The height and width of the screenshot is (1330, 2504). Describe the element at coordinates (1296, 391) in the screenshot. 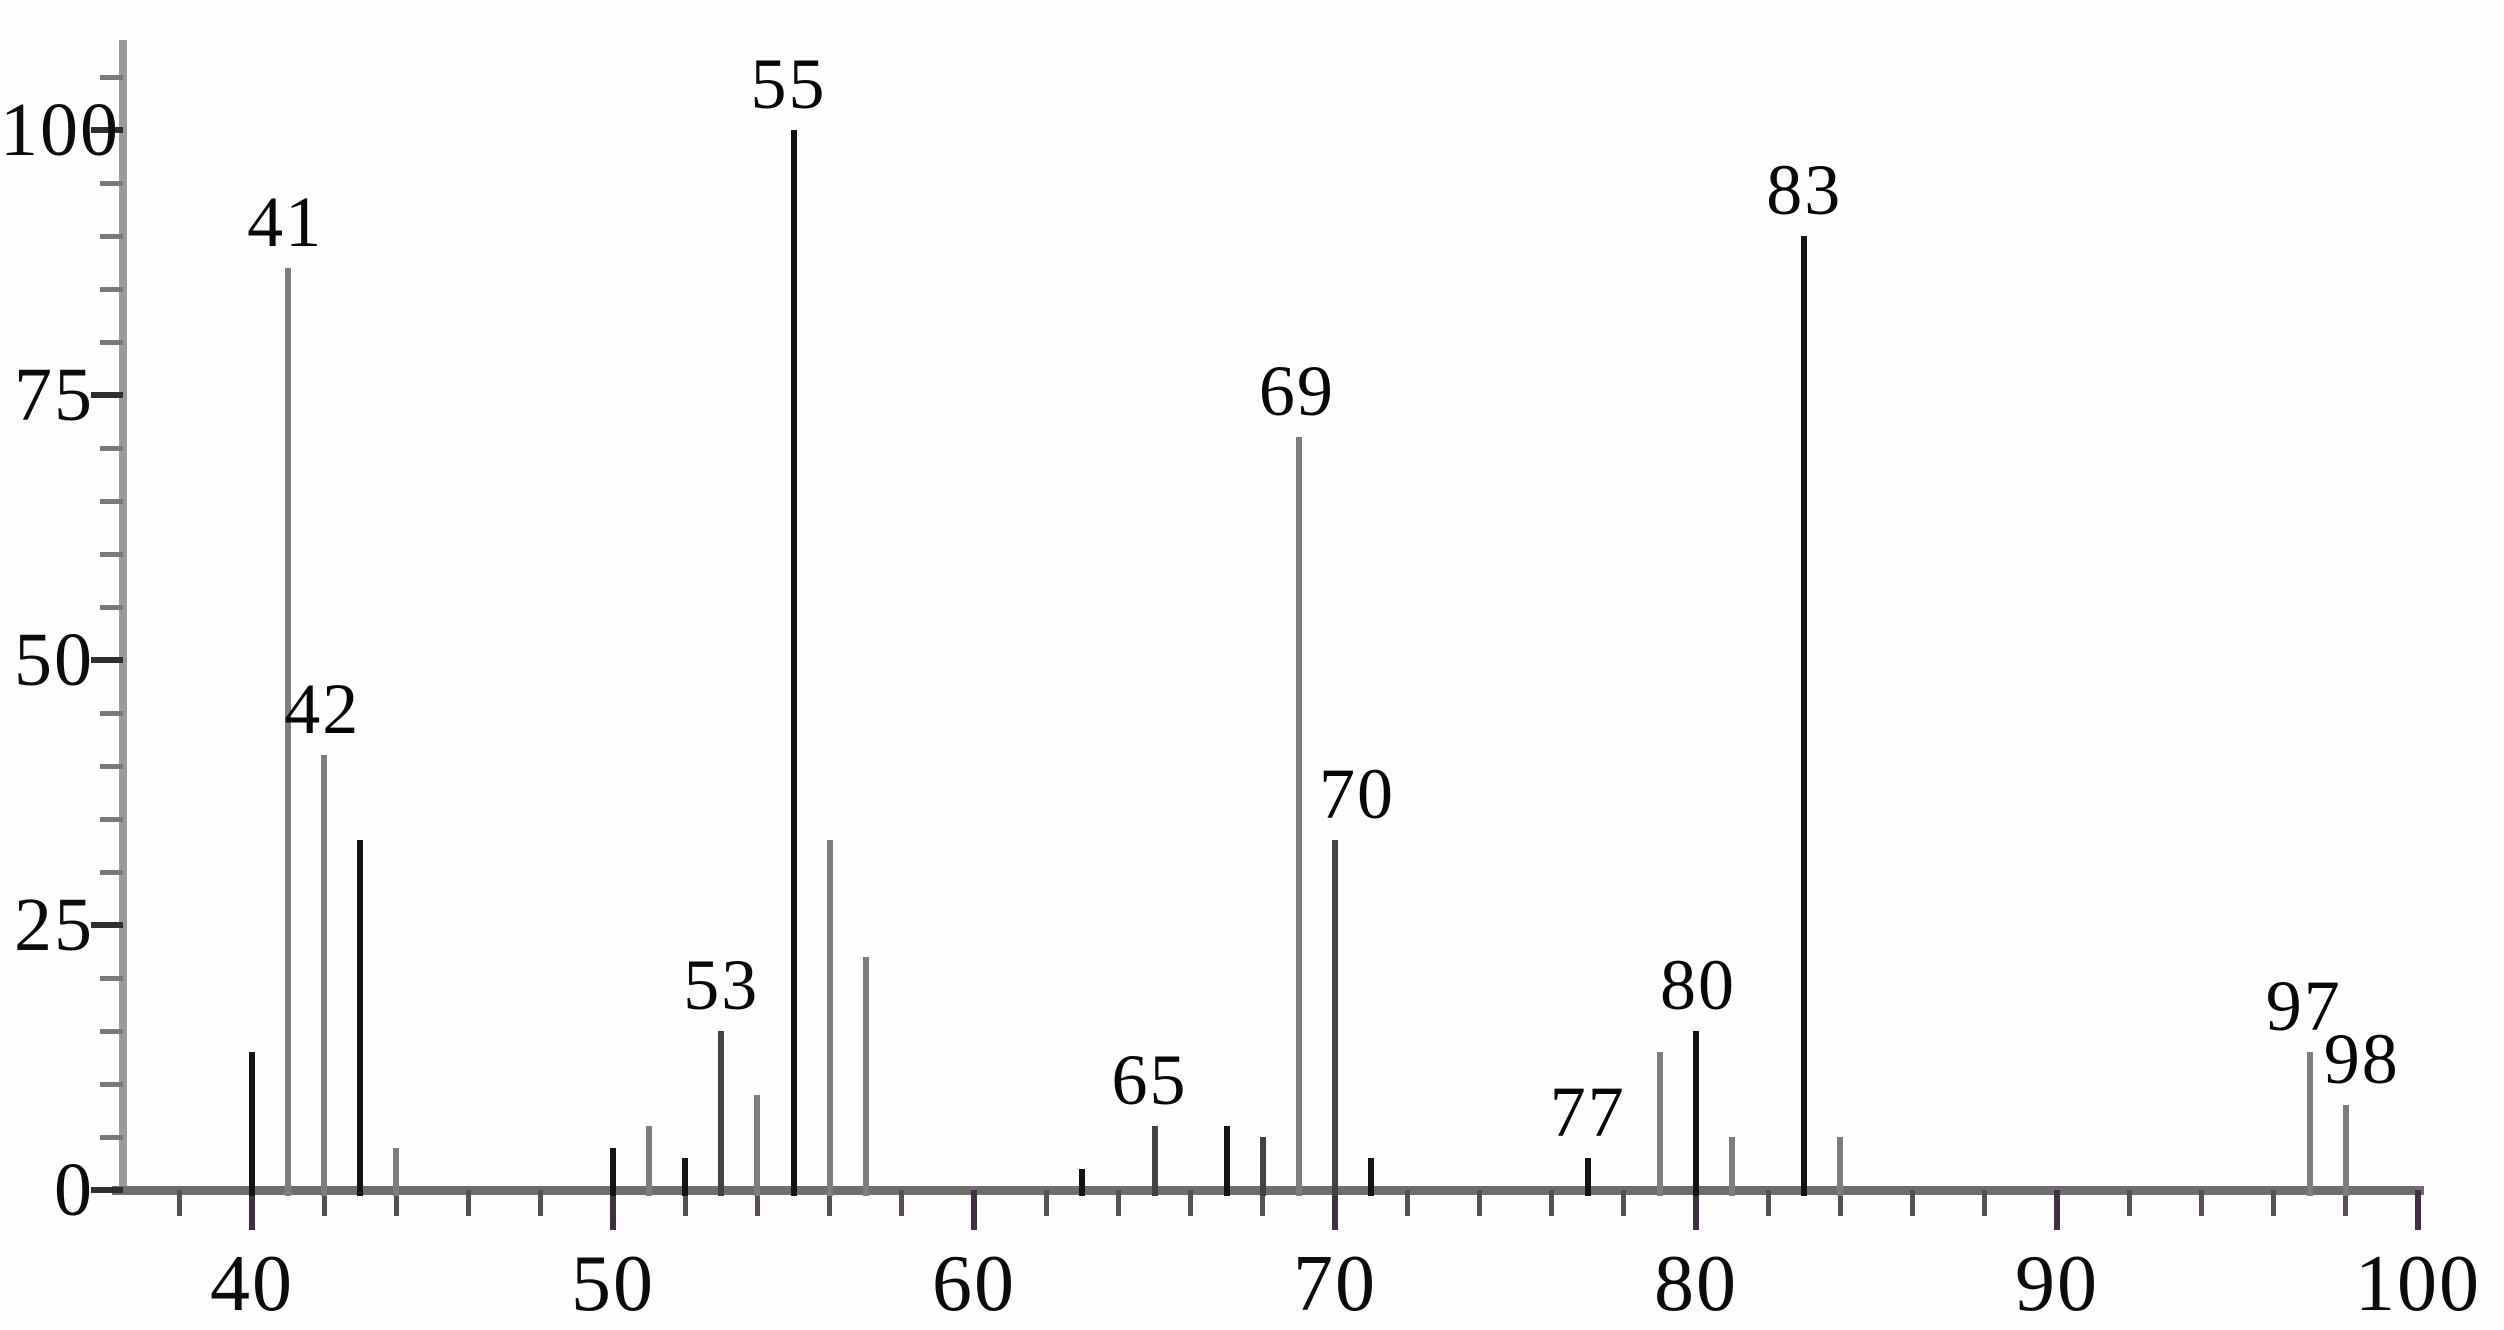

I see `peak-label-mz-69: 69` at that location.